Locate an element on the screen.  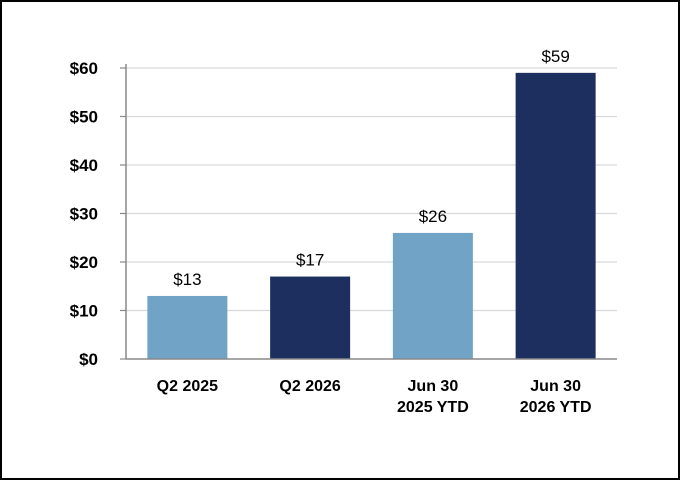
y-axis-ticks: $0 $10 $20 $30 $40 $50 $60 is located at coordinates (98, 214).